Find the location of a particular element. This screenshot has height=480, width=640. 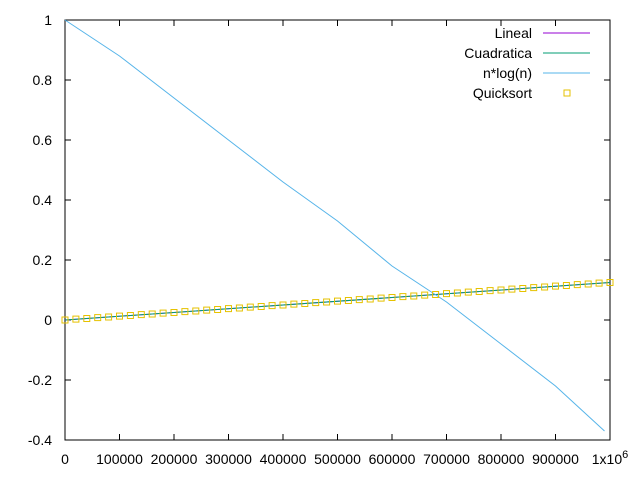

x-tick-label-text: 400000 is located at coordinates (283, 459).